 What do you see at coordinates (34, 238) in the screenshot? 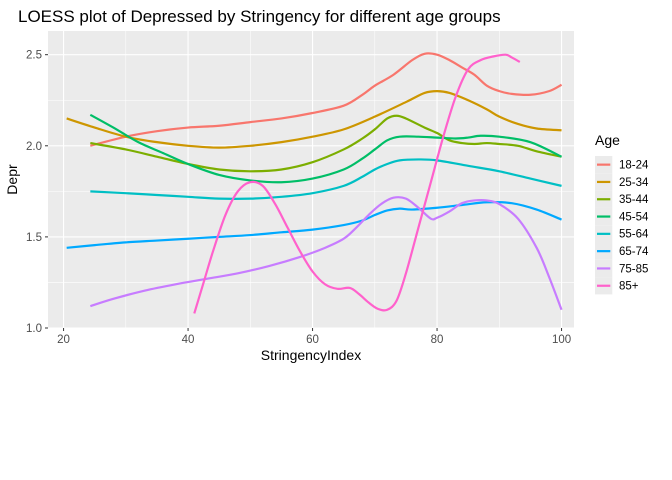
I see `y-tick-label: 1.5` at bounding box center [34, 238].